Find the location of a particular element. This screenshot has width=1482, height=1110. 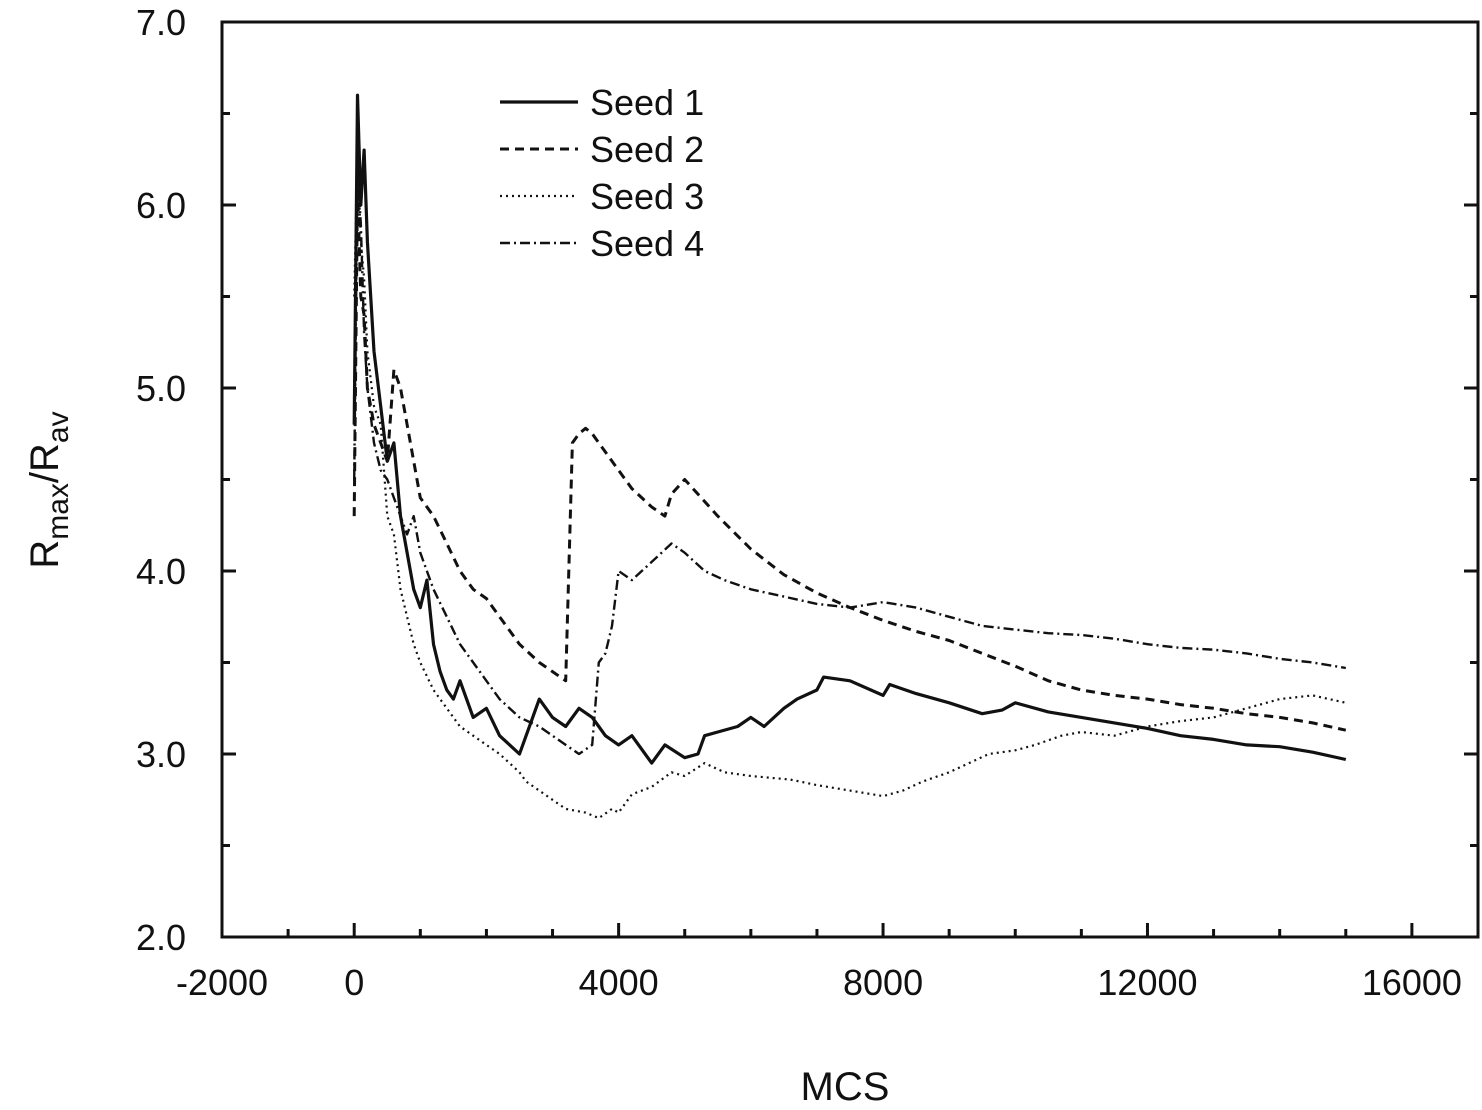

x-tick-label: 8000 is located at coordinates (883, 982).